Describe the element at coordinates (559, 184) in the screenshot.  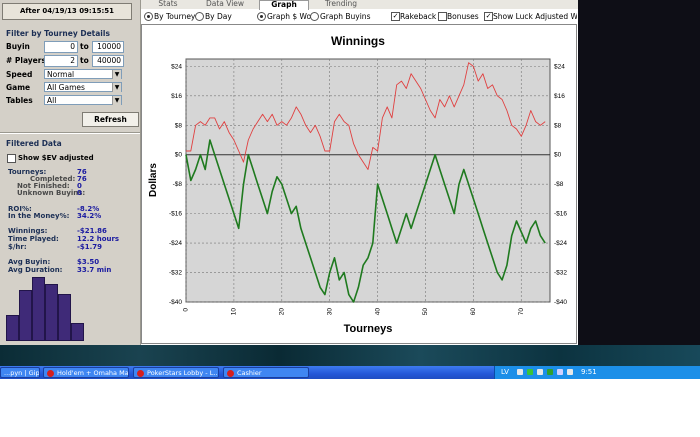
I see `y-tick-label-right: -$8` at that location.